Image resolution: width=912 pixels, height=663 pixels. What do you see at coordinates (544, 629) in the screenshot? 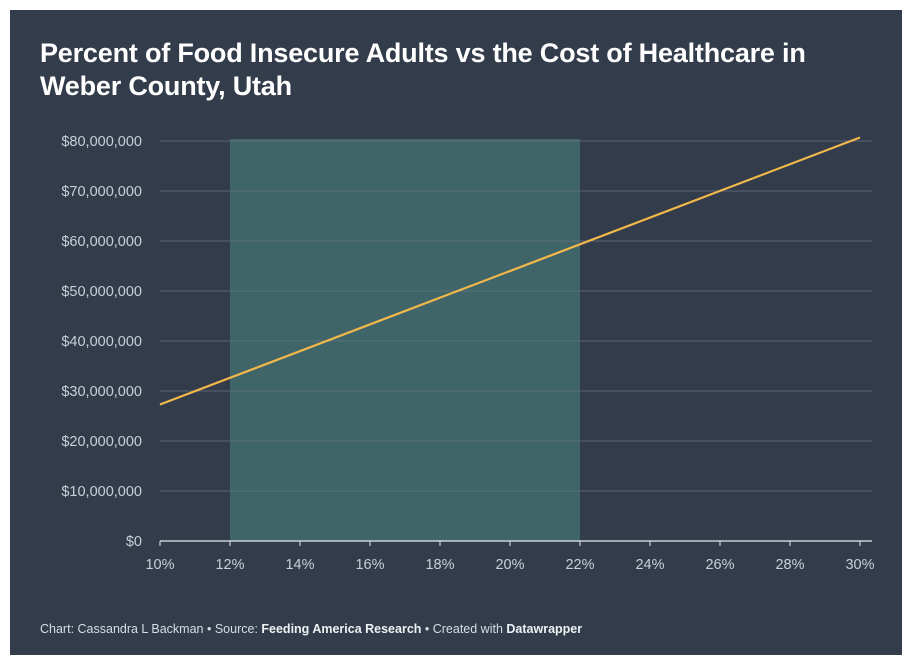
I see `footer-tool: Datawrapper` at bounding box center [544, 629].